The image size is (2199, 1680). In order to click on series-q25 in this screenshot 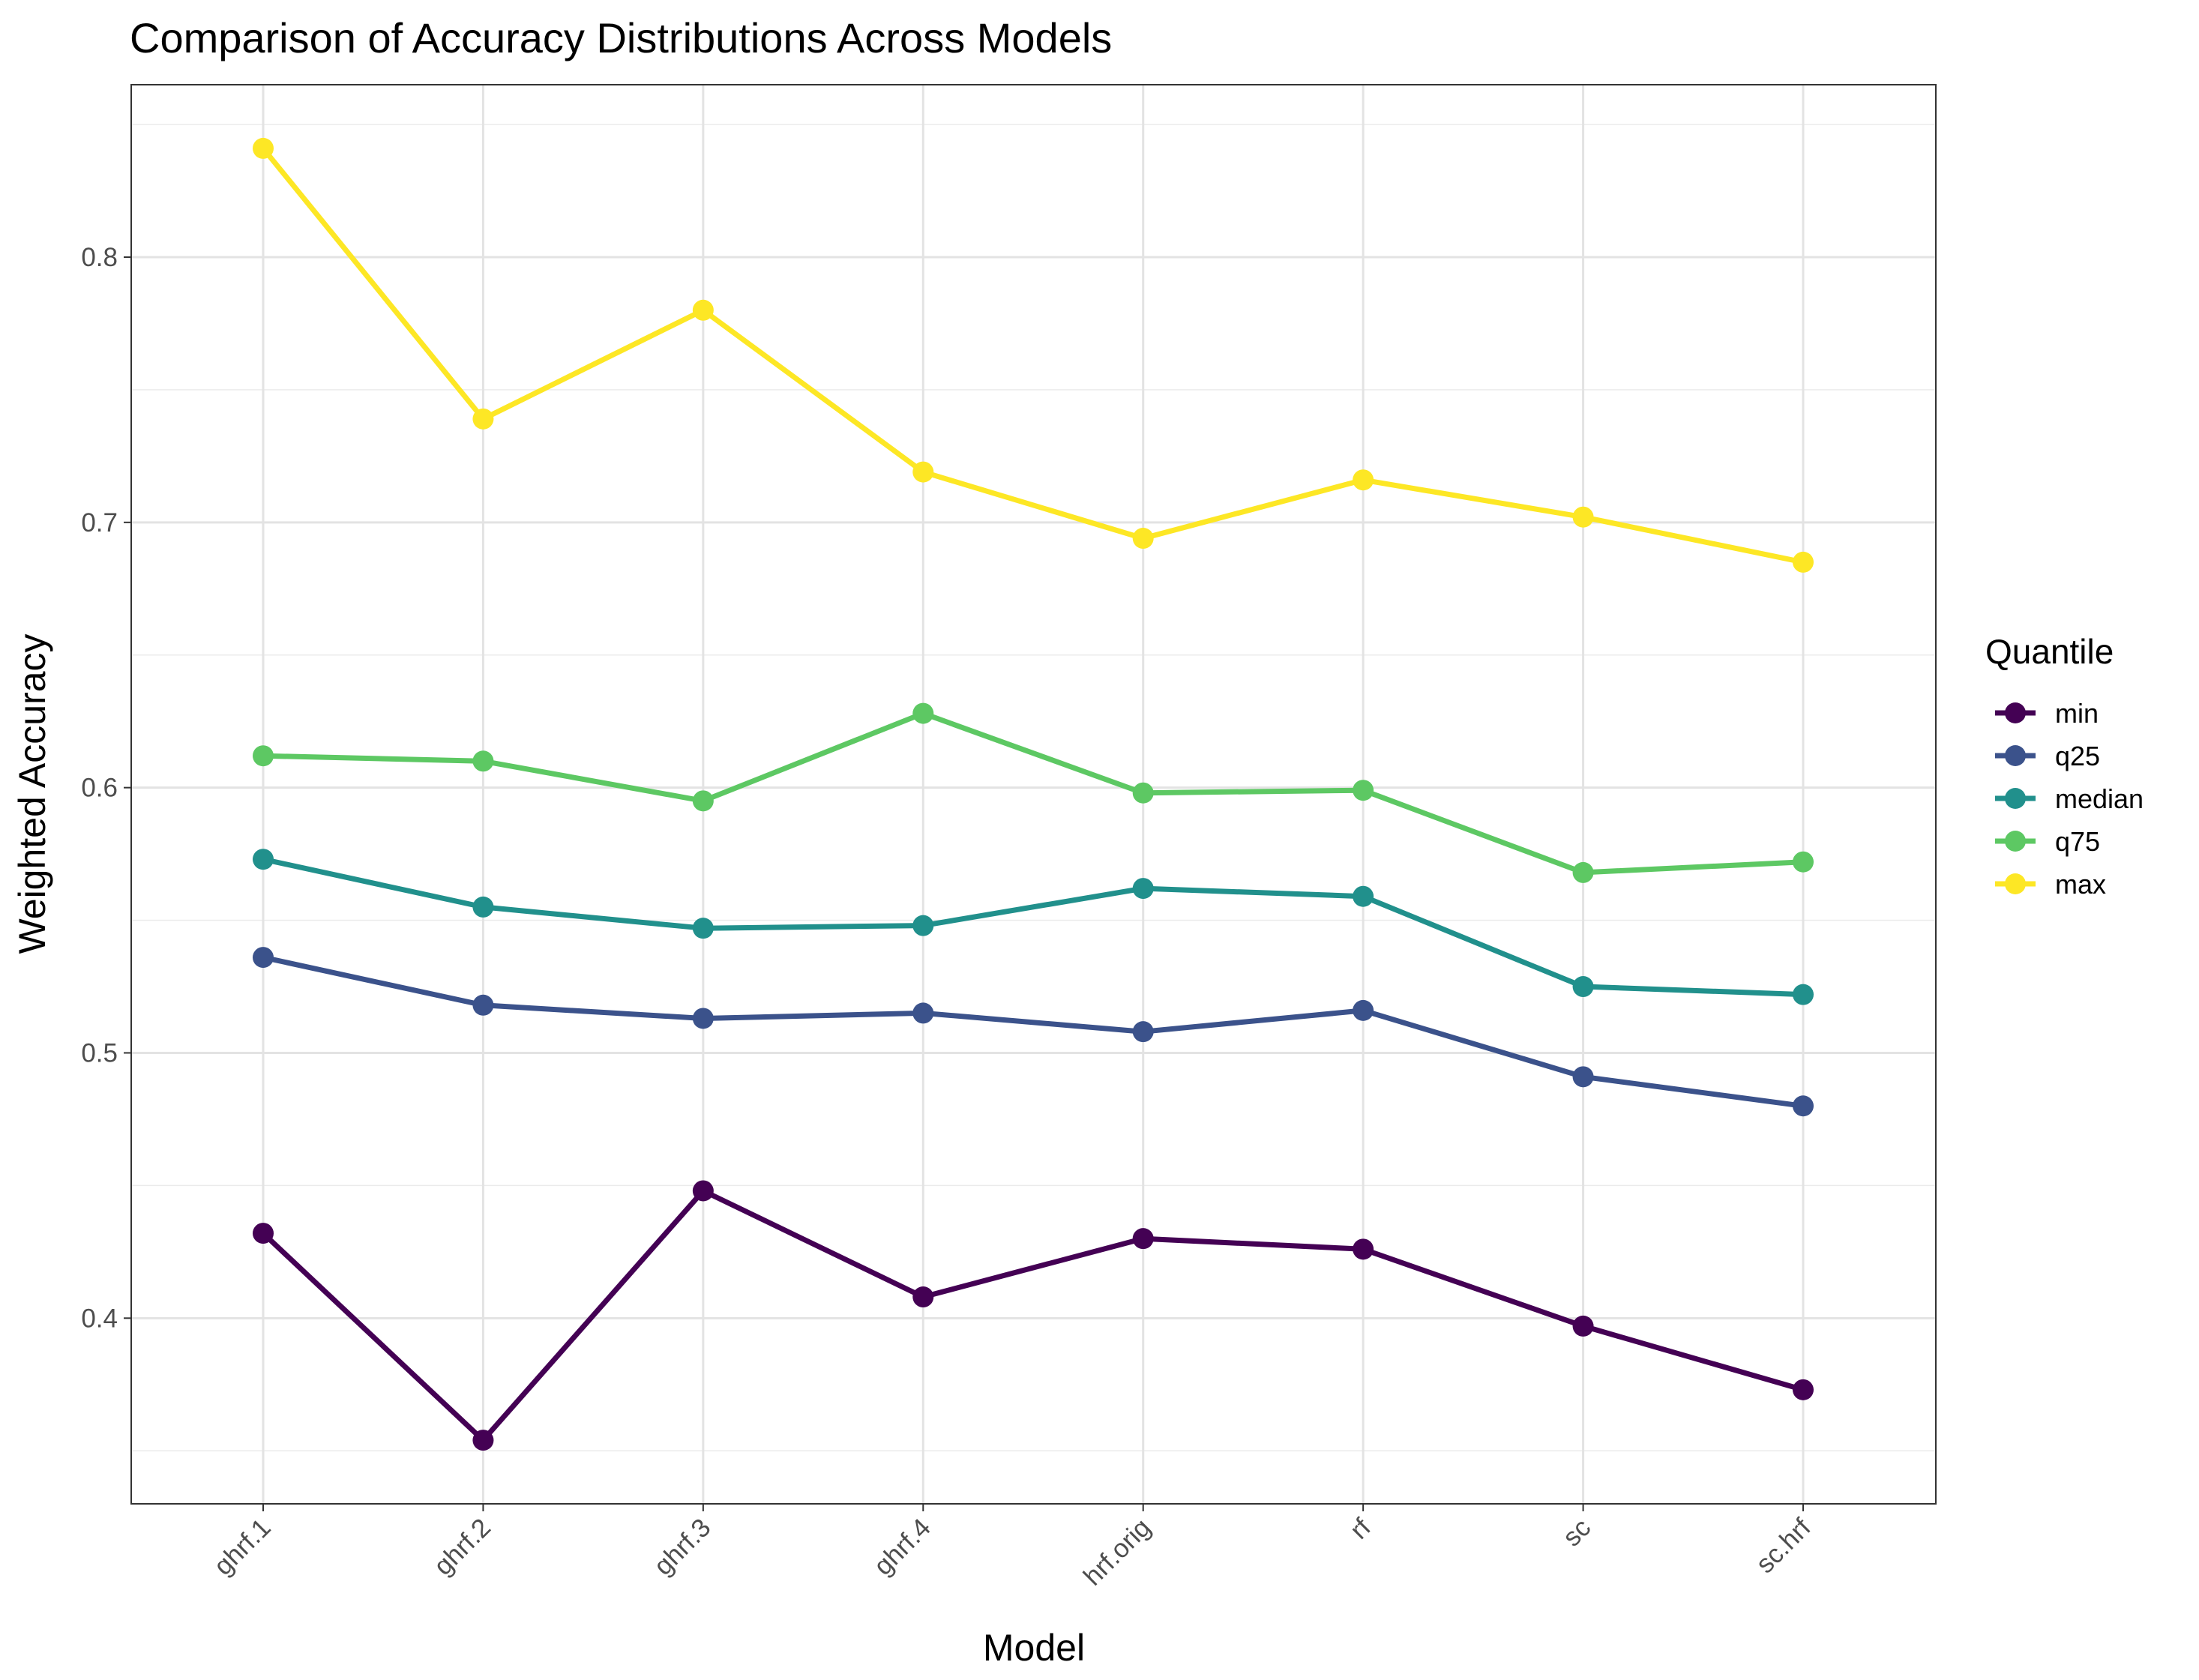, I will do `click(1033, 1032)`.